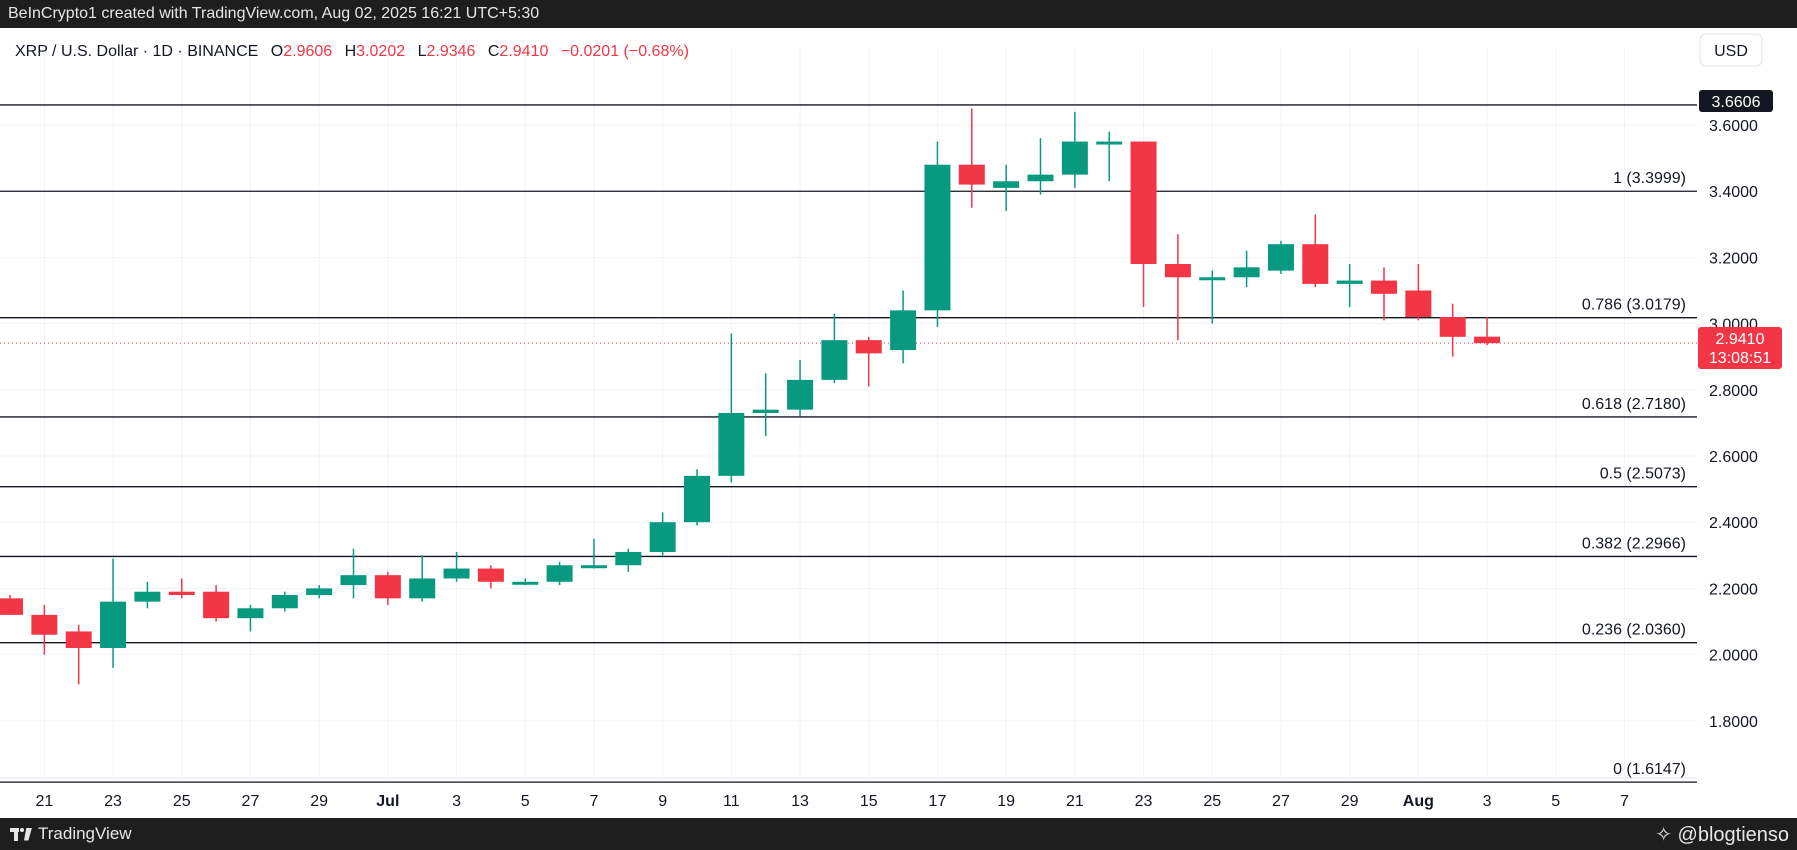 This screenshot has width=1797, height=850. Describe the element at coordinates (307, 51) in the screenshot. I see `legend-open-value: 2.9606` at that location.